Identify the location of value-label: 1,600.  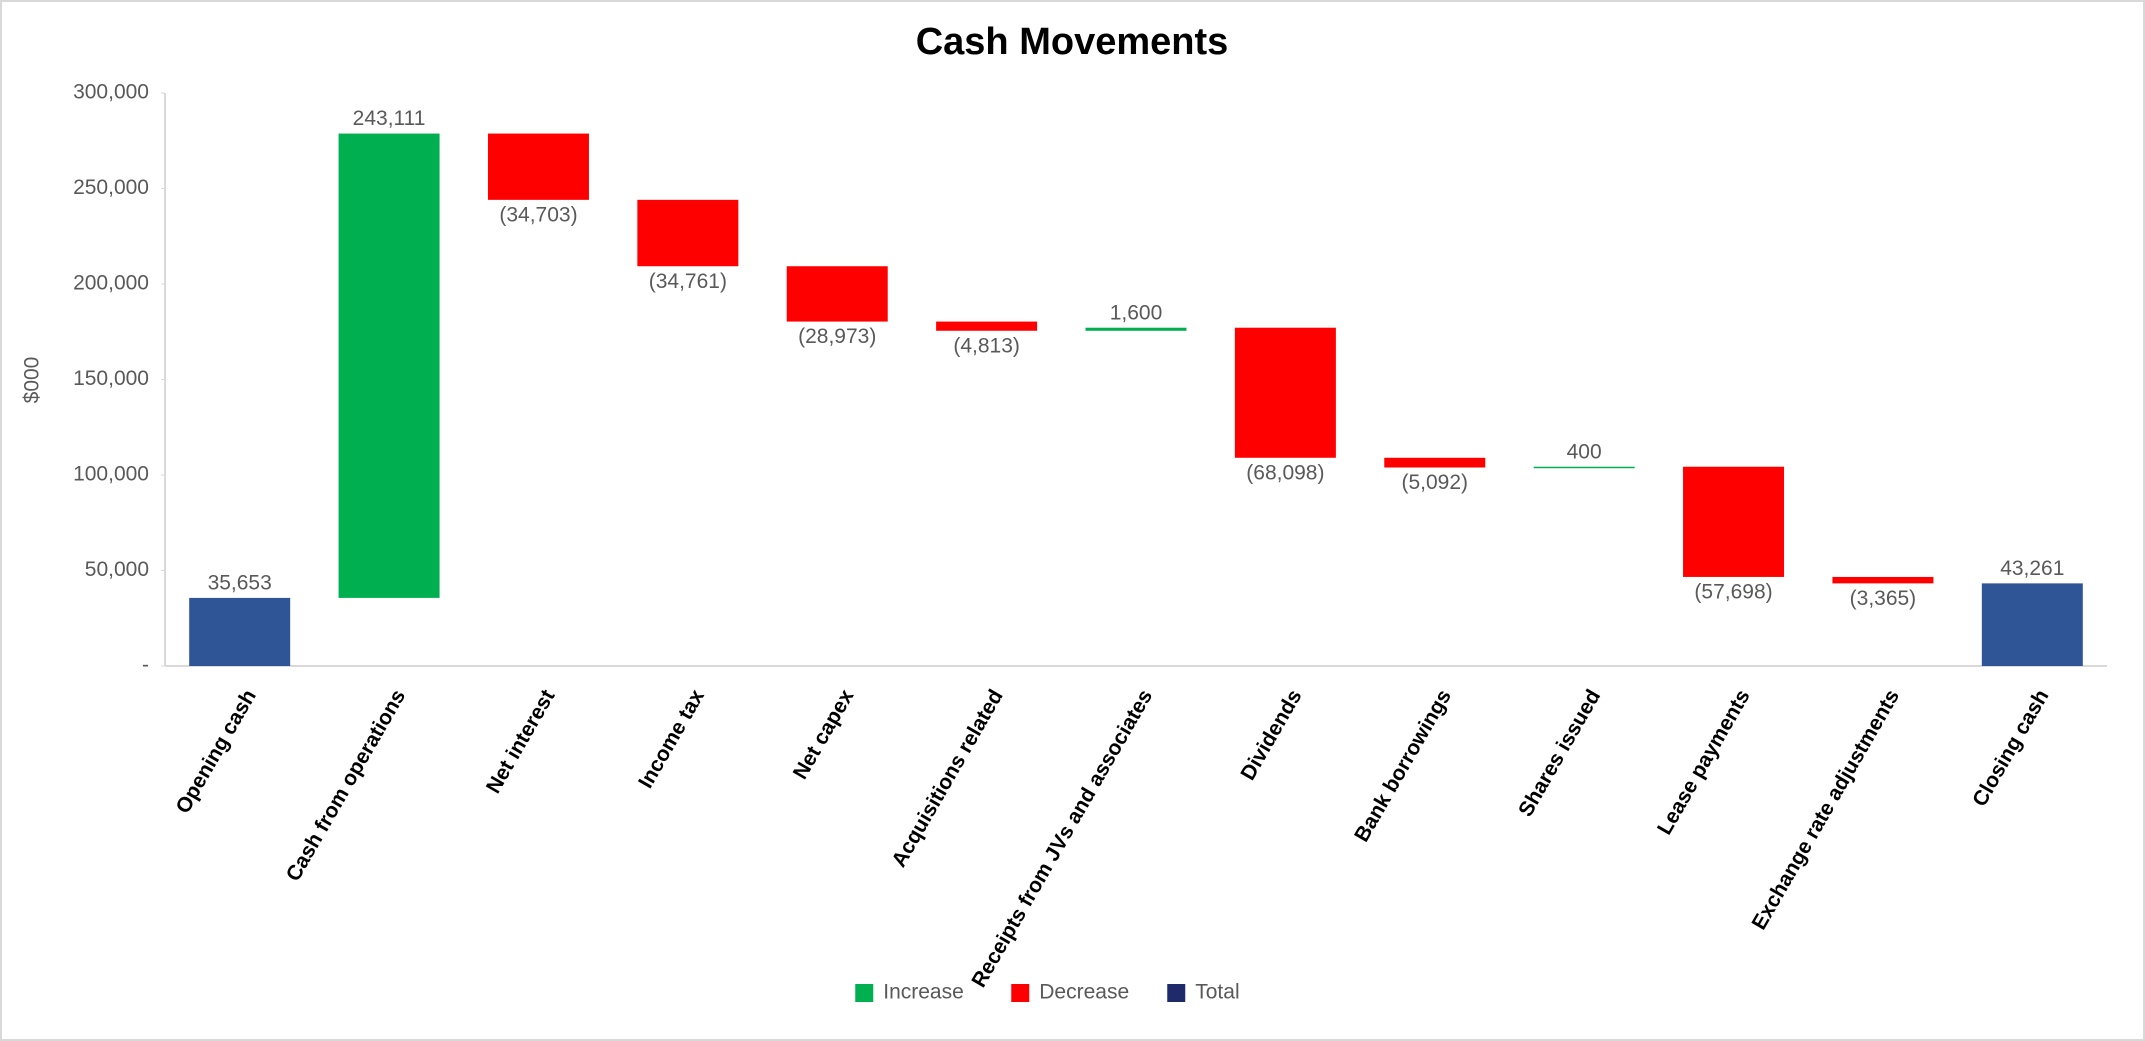
(1136, 312).